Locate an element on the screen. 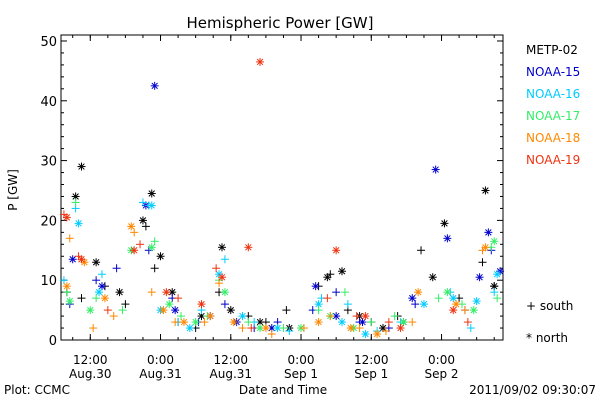 The height and width of the screenshot is (400, 600). legend-item: NOAA-18 is located at coordinates (553, 138).